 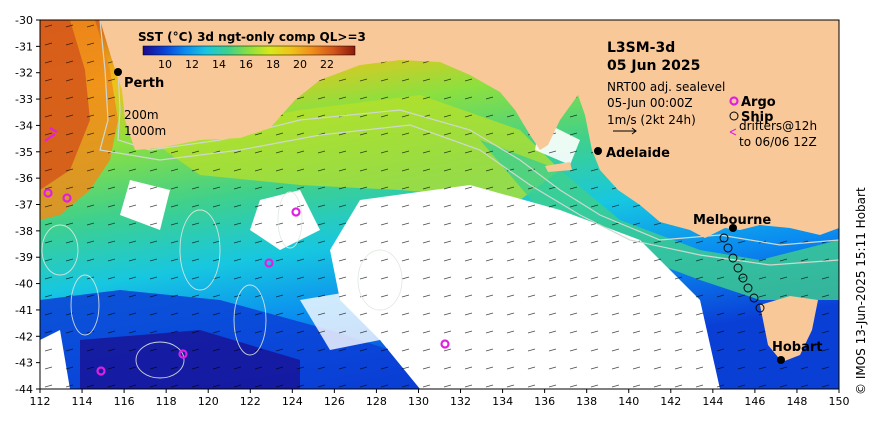 What do you see at coordinates (24, 389) in the screenshot?
I see `y-tick-label: -44` at bounding box center [24, 389].